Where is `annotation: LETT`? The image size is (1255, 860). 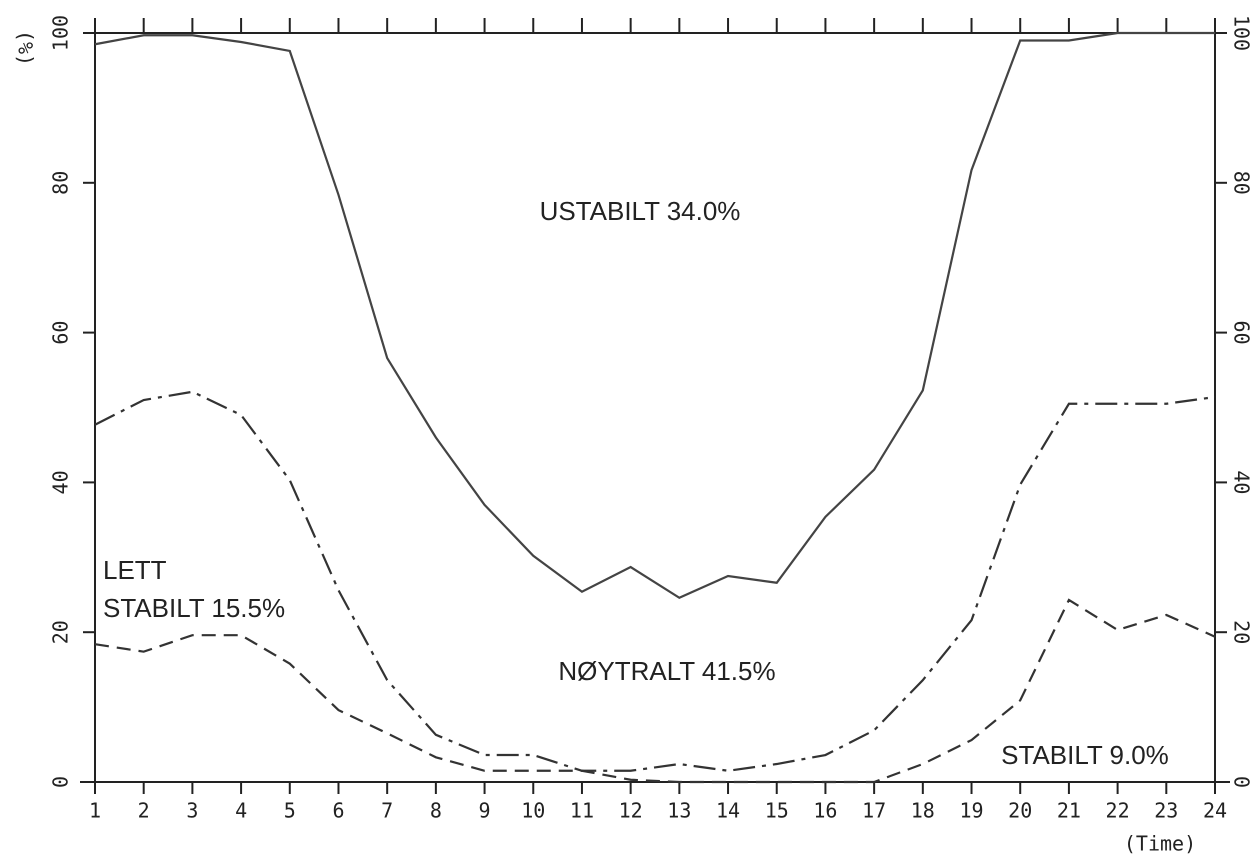 annotation: LETT is located at coordinates (135, 570).